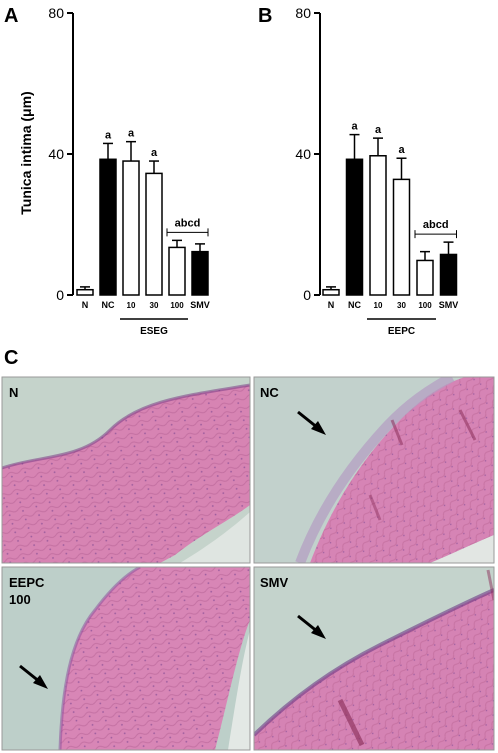 The height and width of the screenshot is (753, 498). What do you see at coordinates (126, 470) in the screenshot?
I see `micrograph-n` at bounding box center [126, 470].